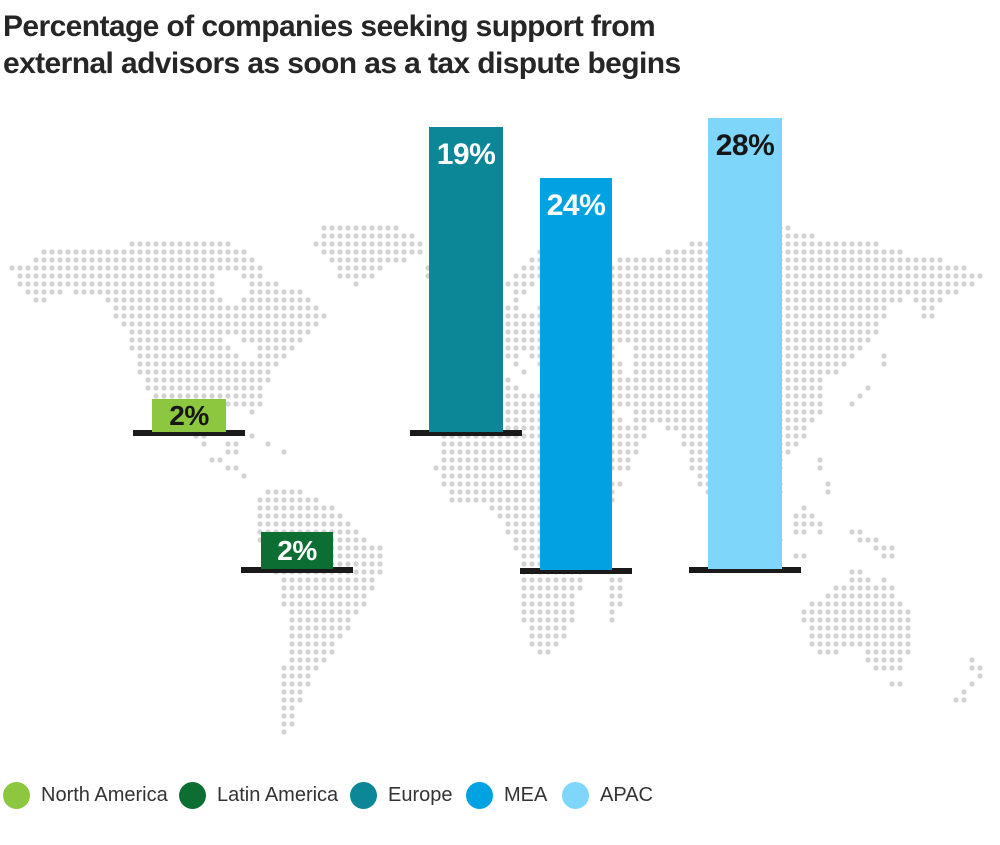 This screenshot has width=1000, height=845. I want to click on bar-baseline-latin-america, so click(297, 570).